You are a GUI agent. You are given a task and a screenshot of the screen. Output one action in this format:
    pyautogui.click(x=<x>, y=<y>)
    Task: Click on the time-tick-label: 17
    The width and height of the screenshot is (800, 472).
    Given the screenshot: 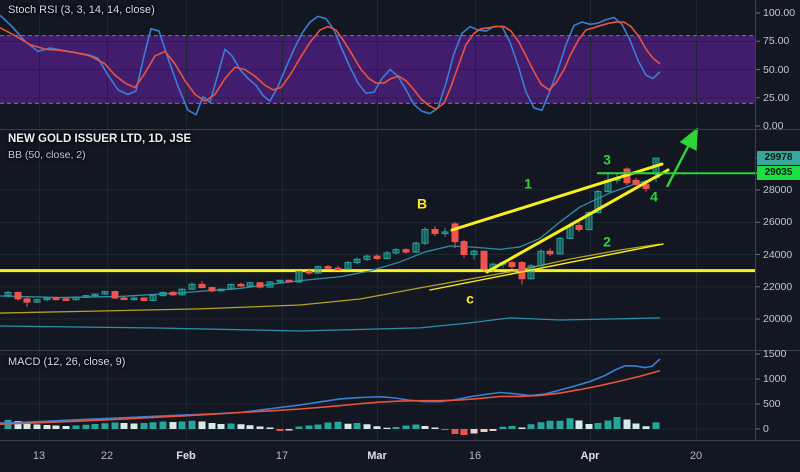 What is the action you would take?
    pyautogui.click(x=282, y=456)
    